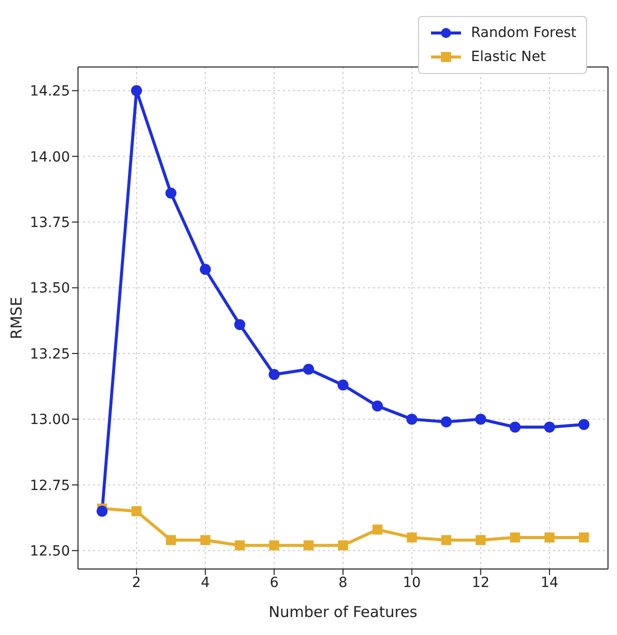 The height and width of the screenshot is (635, 617). What do you see at coordinates (549, 582) in the screenshot?
I see `x-tick-label: 14` at bounding box center [549, 582].